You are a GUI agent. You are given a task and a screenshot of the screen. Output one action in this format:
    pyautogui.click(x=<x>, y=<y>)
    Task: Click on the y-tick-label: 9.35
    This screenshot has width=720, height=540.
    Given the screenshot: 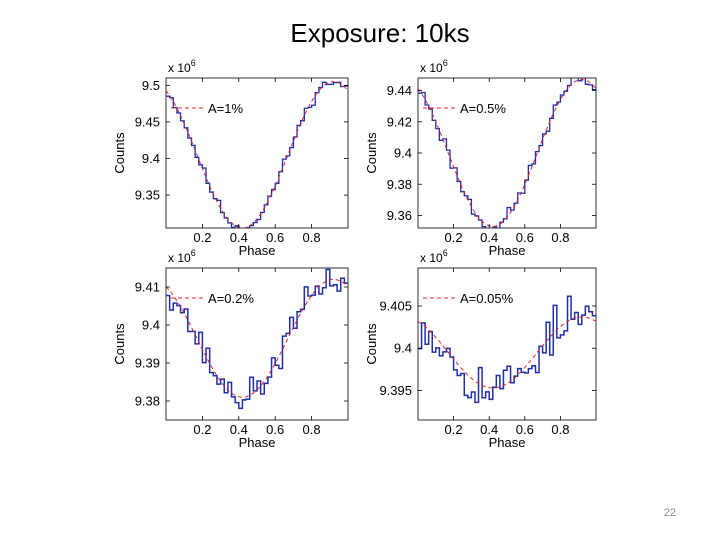 What is the action you would take?
    pyautogui.click(x=147, y=195)
    